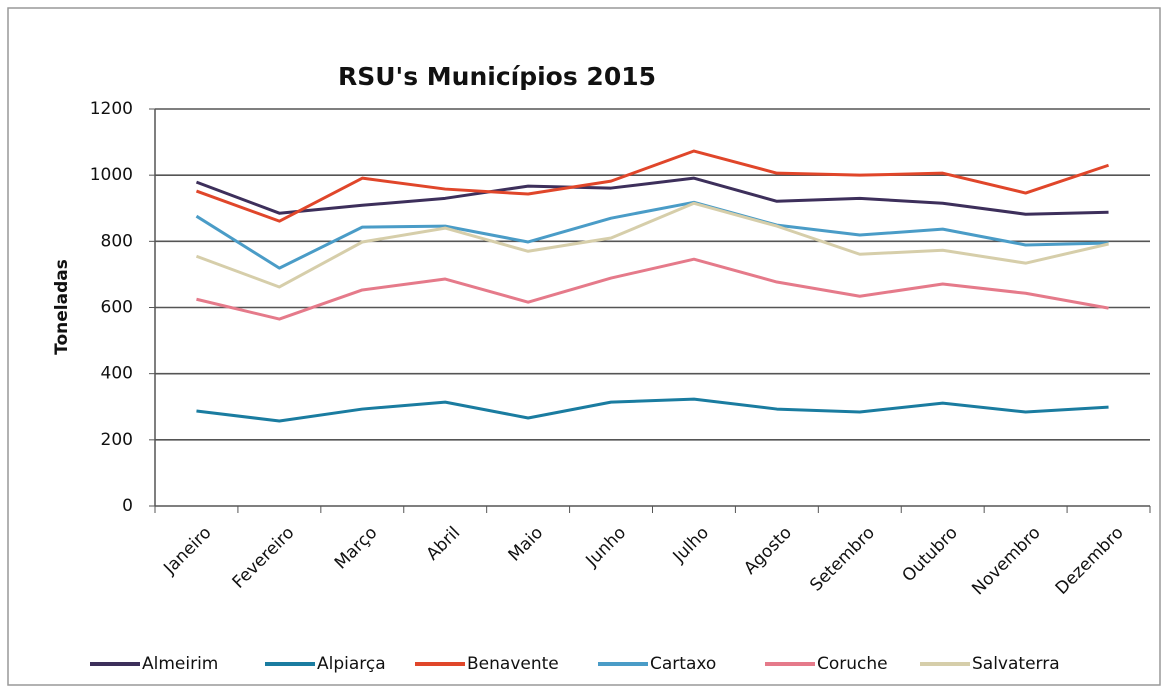  What do you see at coordinates (1090, 561) in the screenshot?
I see `x-tick-label: Dezembro` at bounding box center [1090, 561].